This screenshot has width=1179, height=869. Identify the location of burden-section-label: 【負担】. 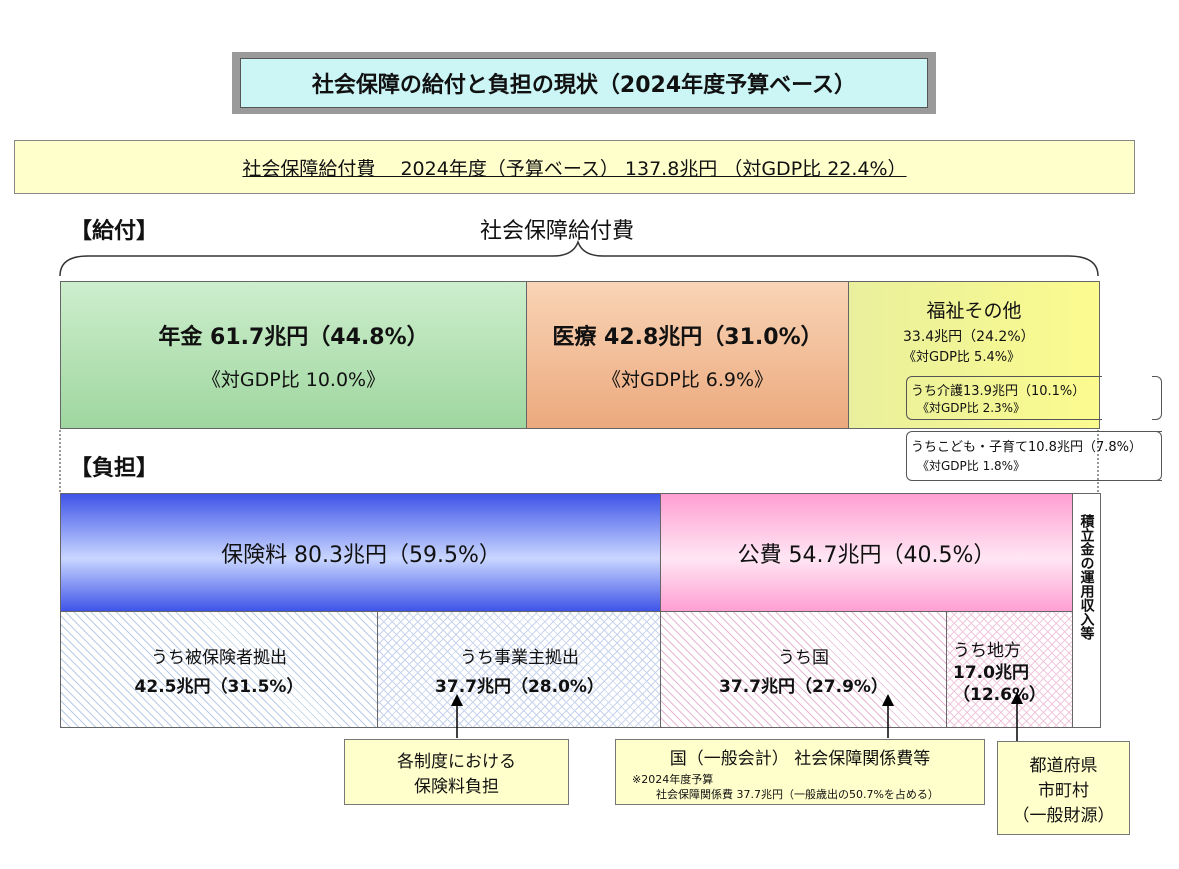
(114, 468).